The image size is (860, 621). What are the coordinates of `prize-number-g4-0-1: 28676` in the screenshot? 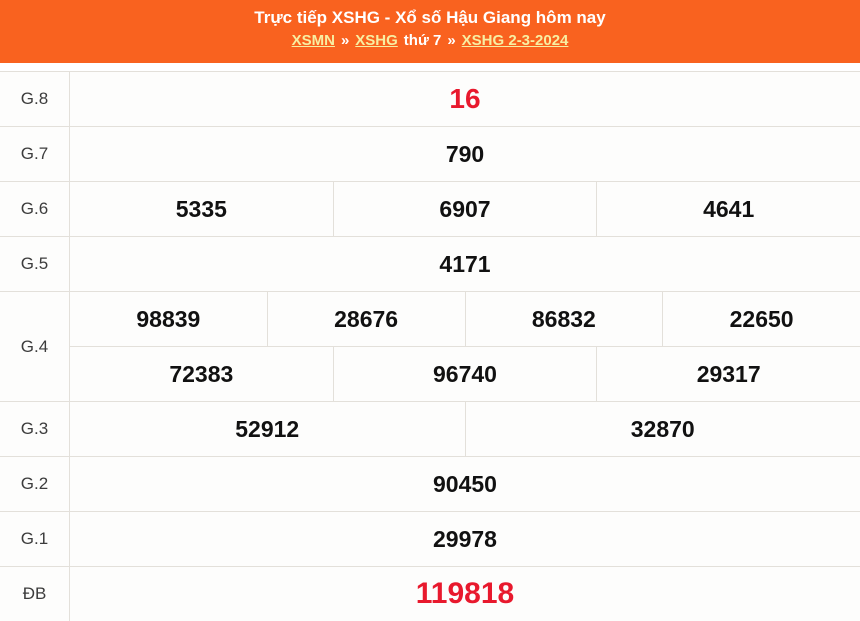 It's located at (365, 319).